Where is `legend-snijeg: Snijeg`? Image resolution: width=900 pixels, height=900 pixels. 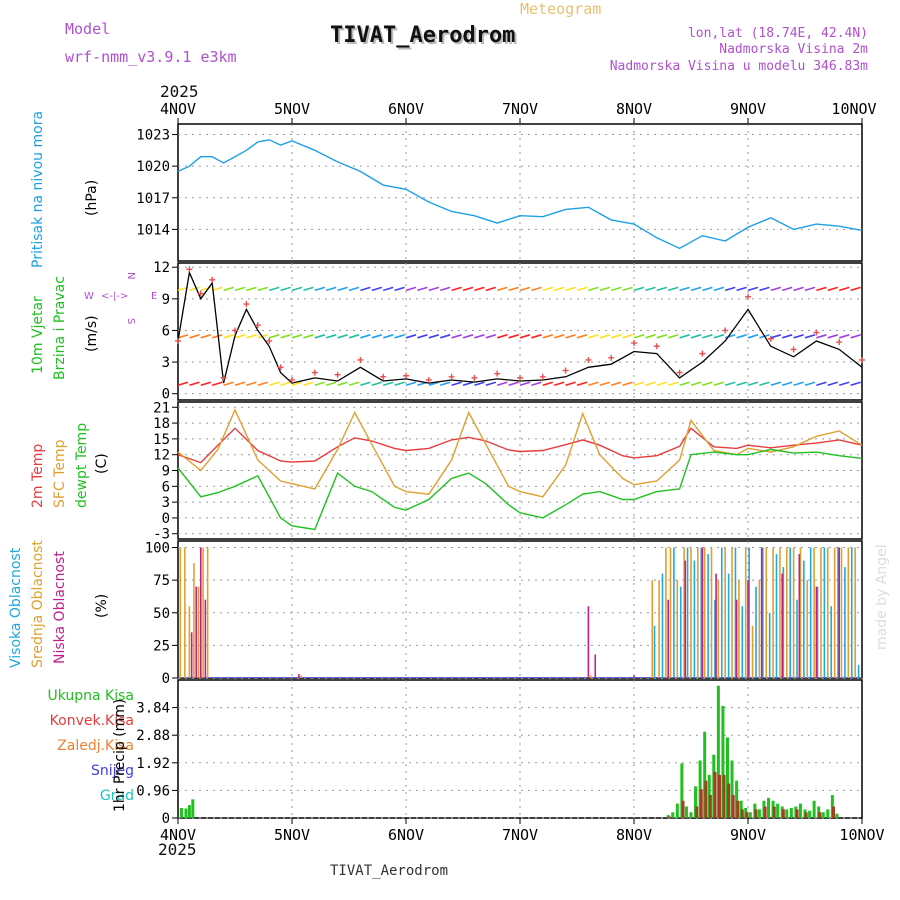 legend-snijeg: Snijeg is located at coordinates (112, 771).